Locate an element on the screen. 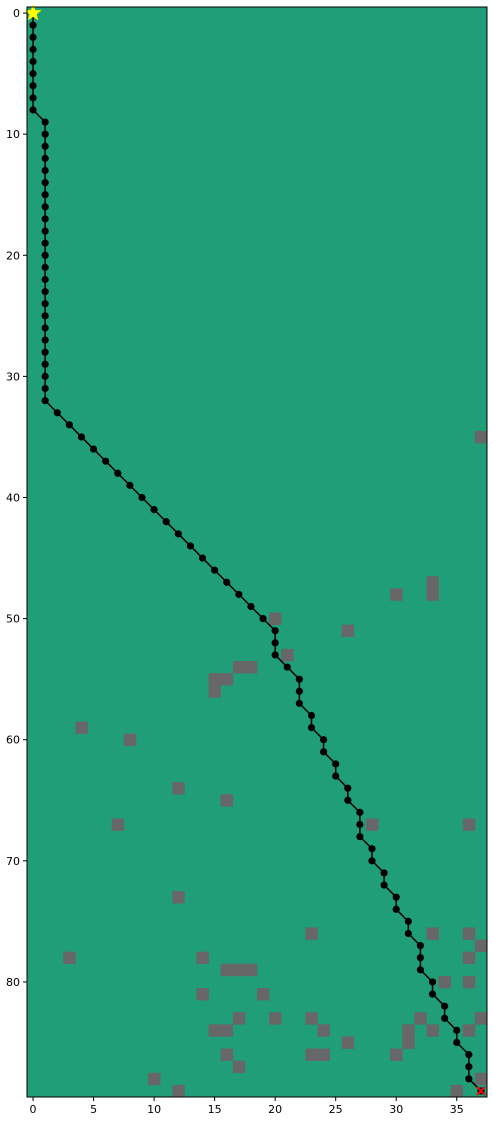  y-tick-label: 20 is located at coordinates (13, 255).